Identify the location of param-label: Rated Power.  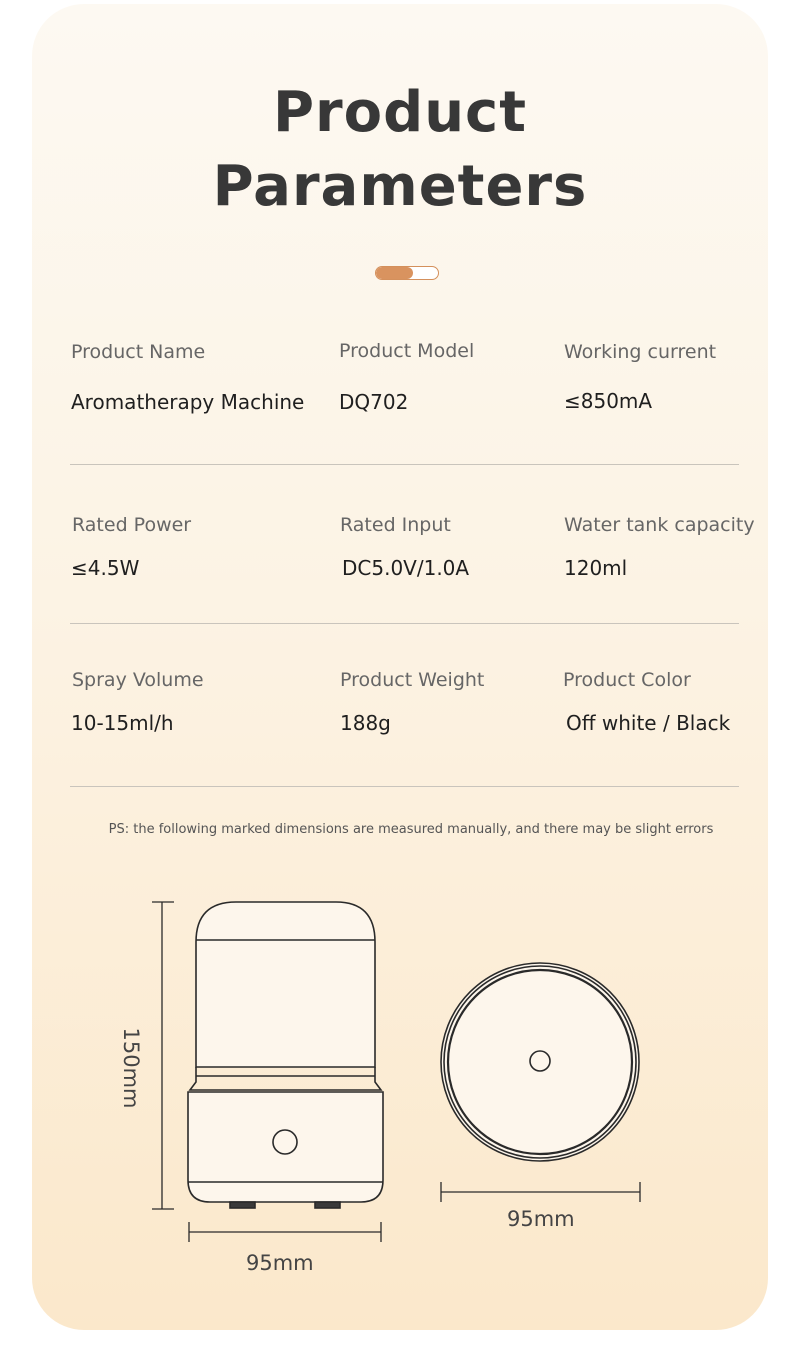
(132, 525).